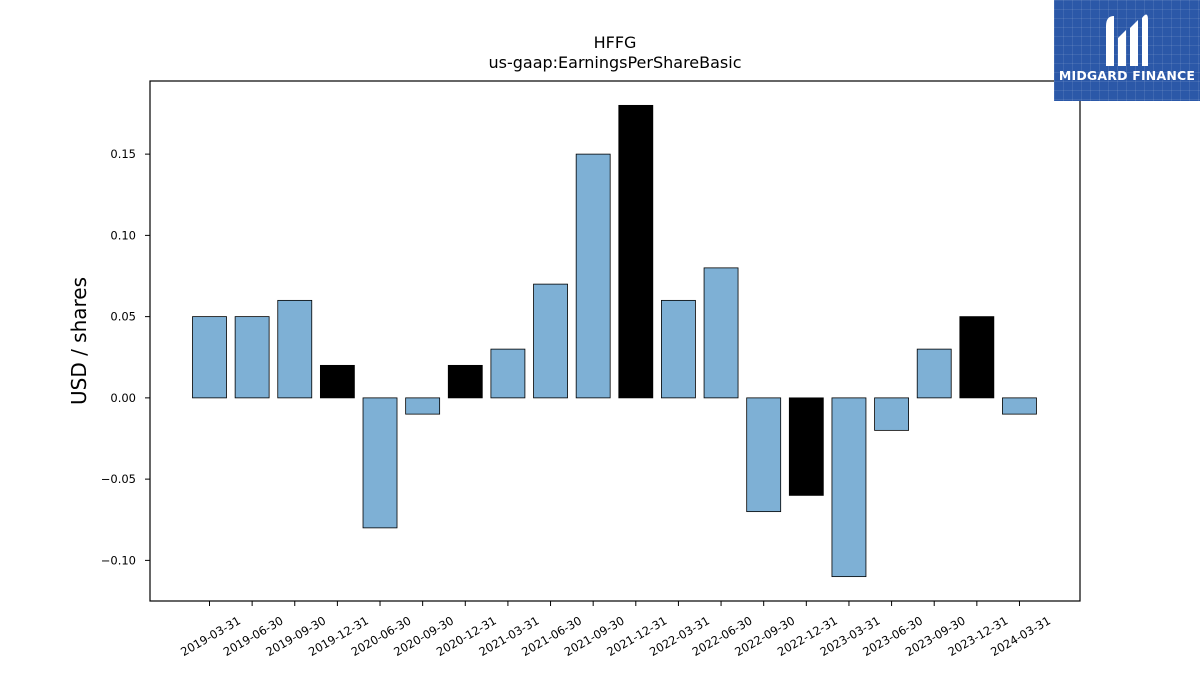 The image size is (1200, 675). I want to click on logo-grid-pattern, so click(1127, 50).